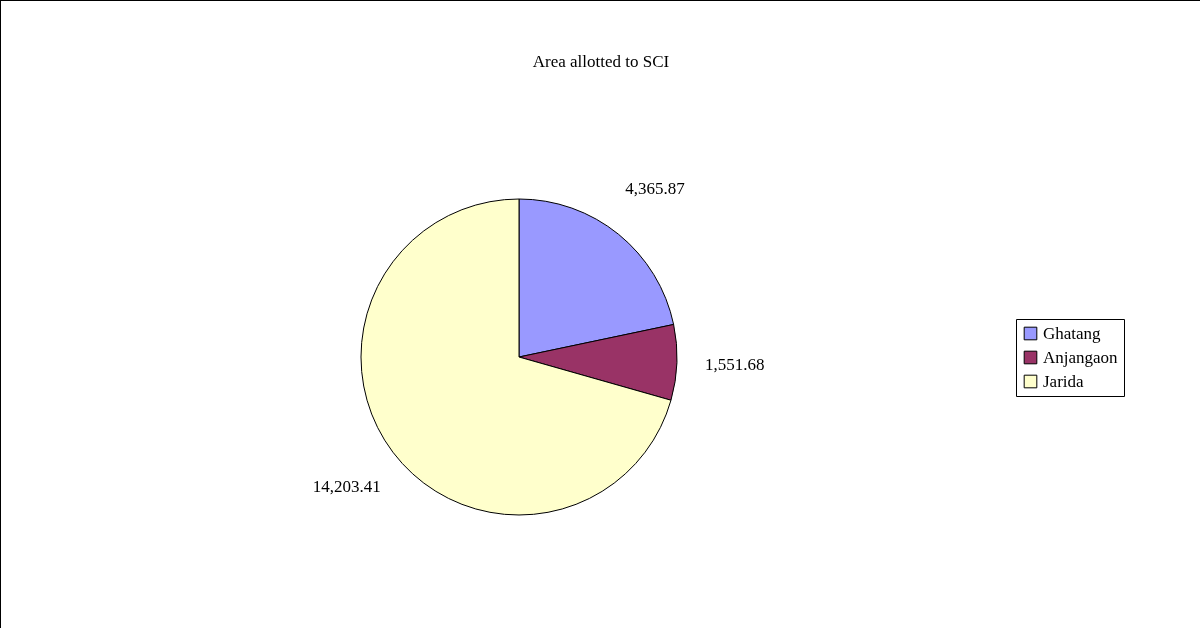 This screenshot has height=630, width=1202. I want to click on legend-label: Ghatang, so click(1072, 333).